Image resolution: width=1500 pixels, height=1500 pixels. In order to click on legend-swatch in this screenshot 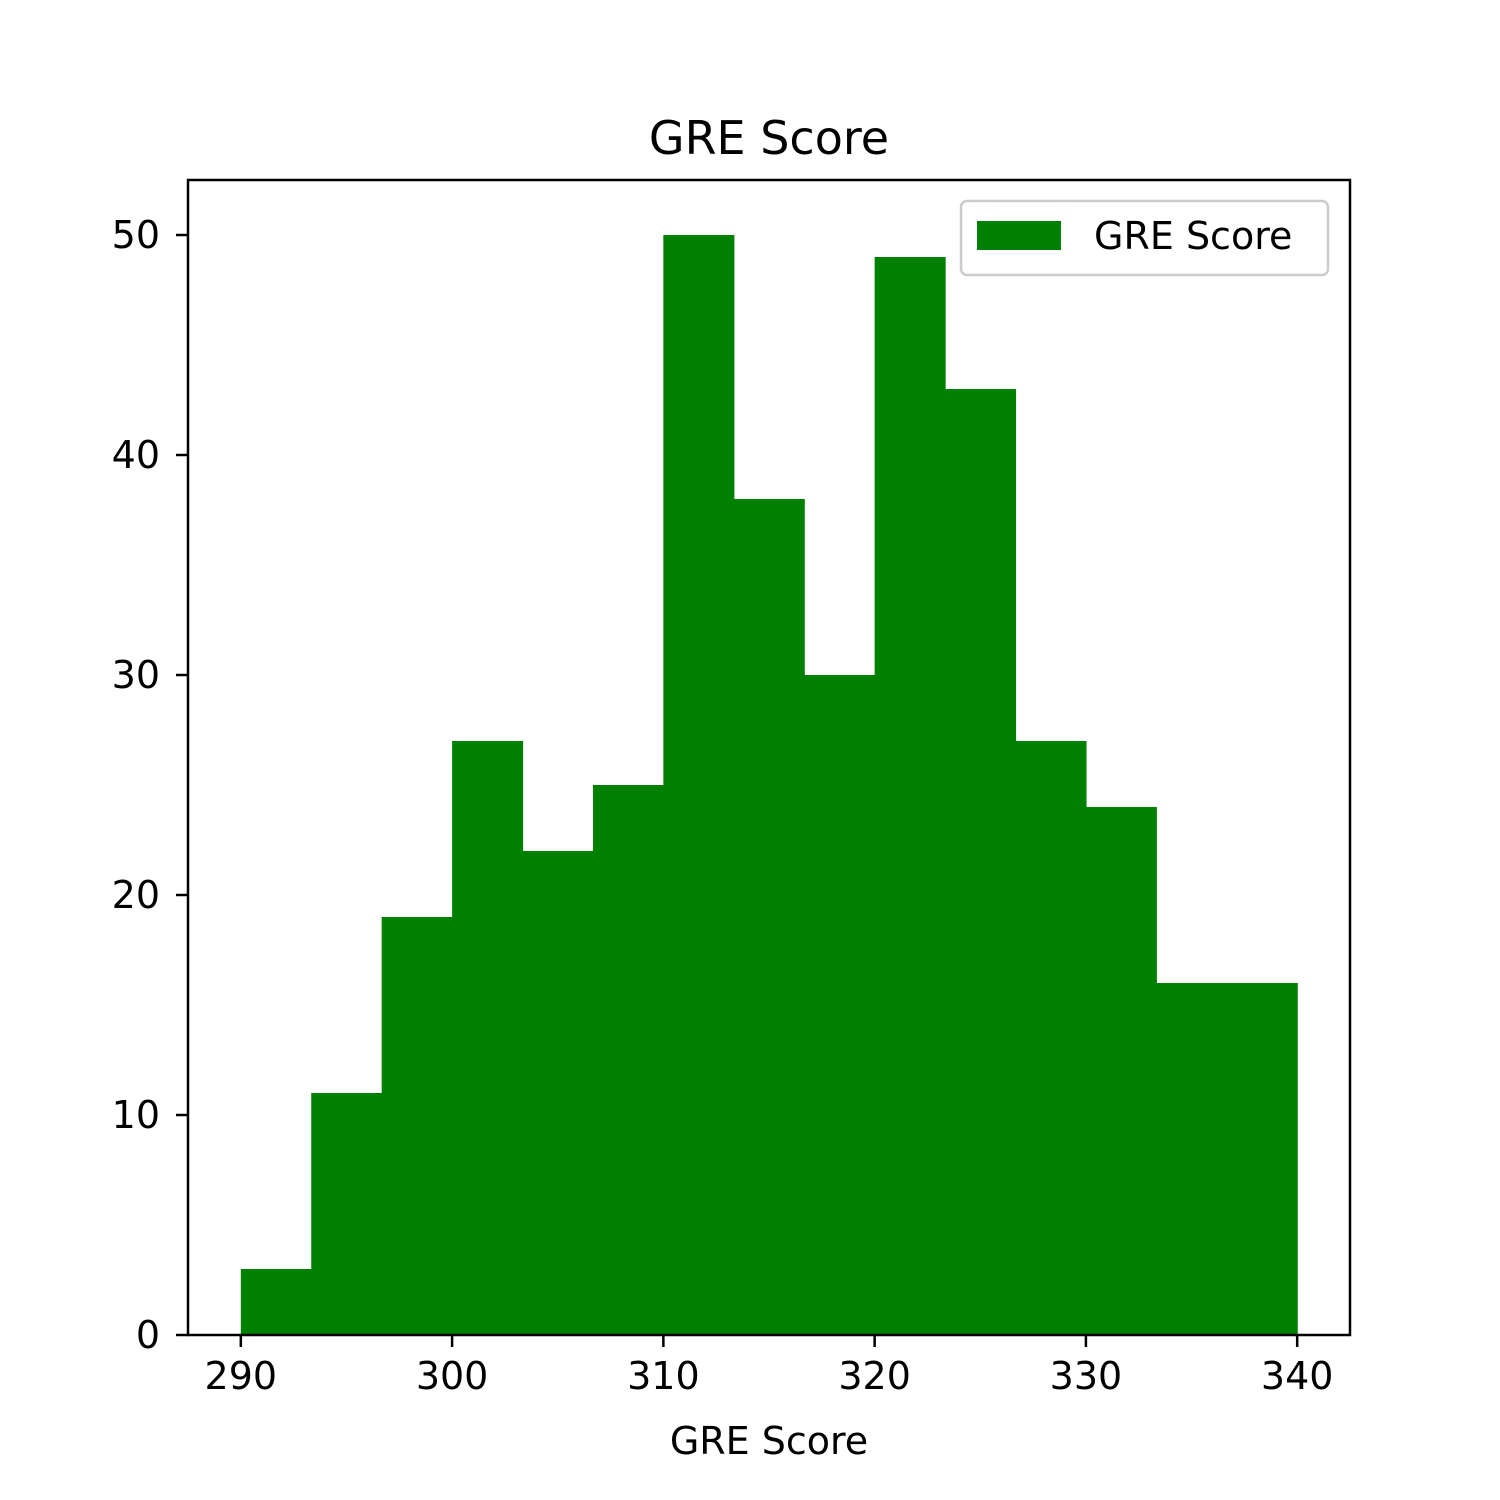, I will do `click(1019, 235)`.